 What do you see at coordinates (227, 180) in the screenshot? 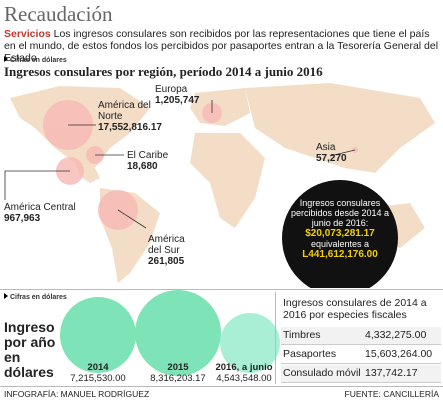
I see `africa` at bounding box center [227, 180].